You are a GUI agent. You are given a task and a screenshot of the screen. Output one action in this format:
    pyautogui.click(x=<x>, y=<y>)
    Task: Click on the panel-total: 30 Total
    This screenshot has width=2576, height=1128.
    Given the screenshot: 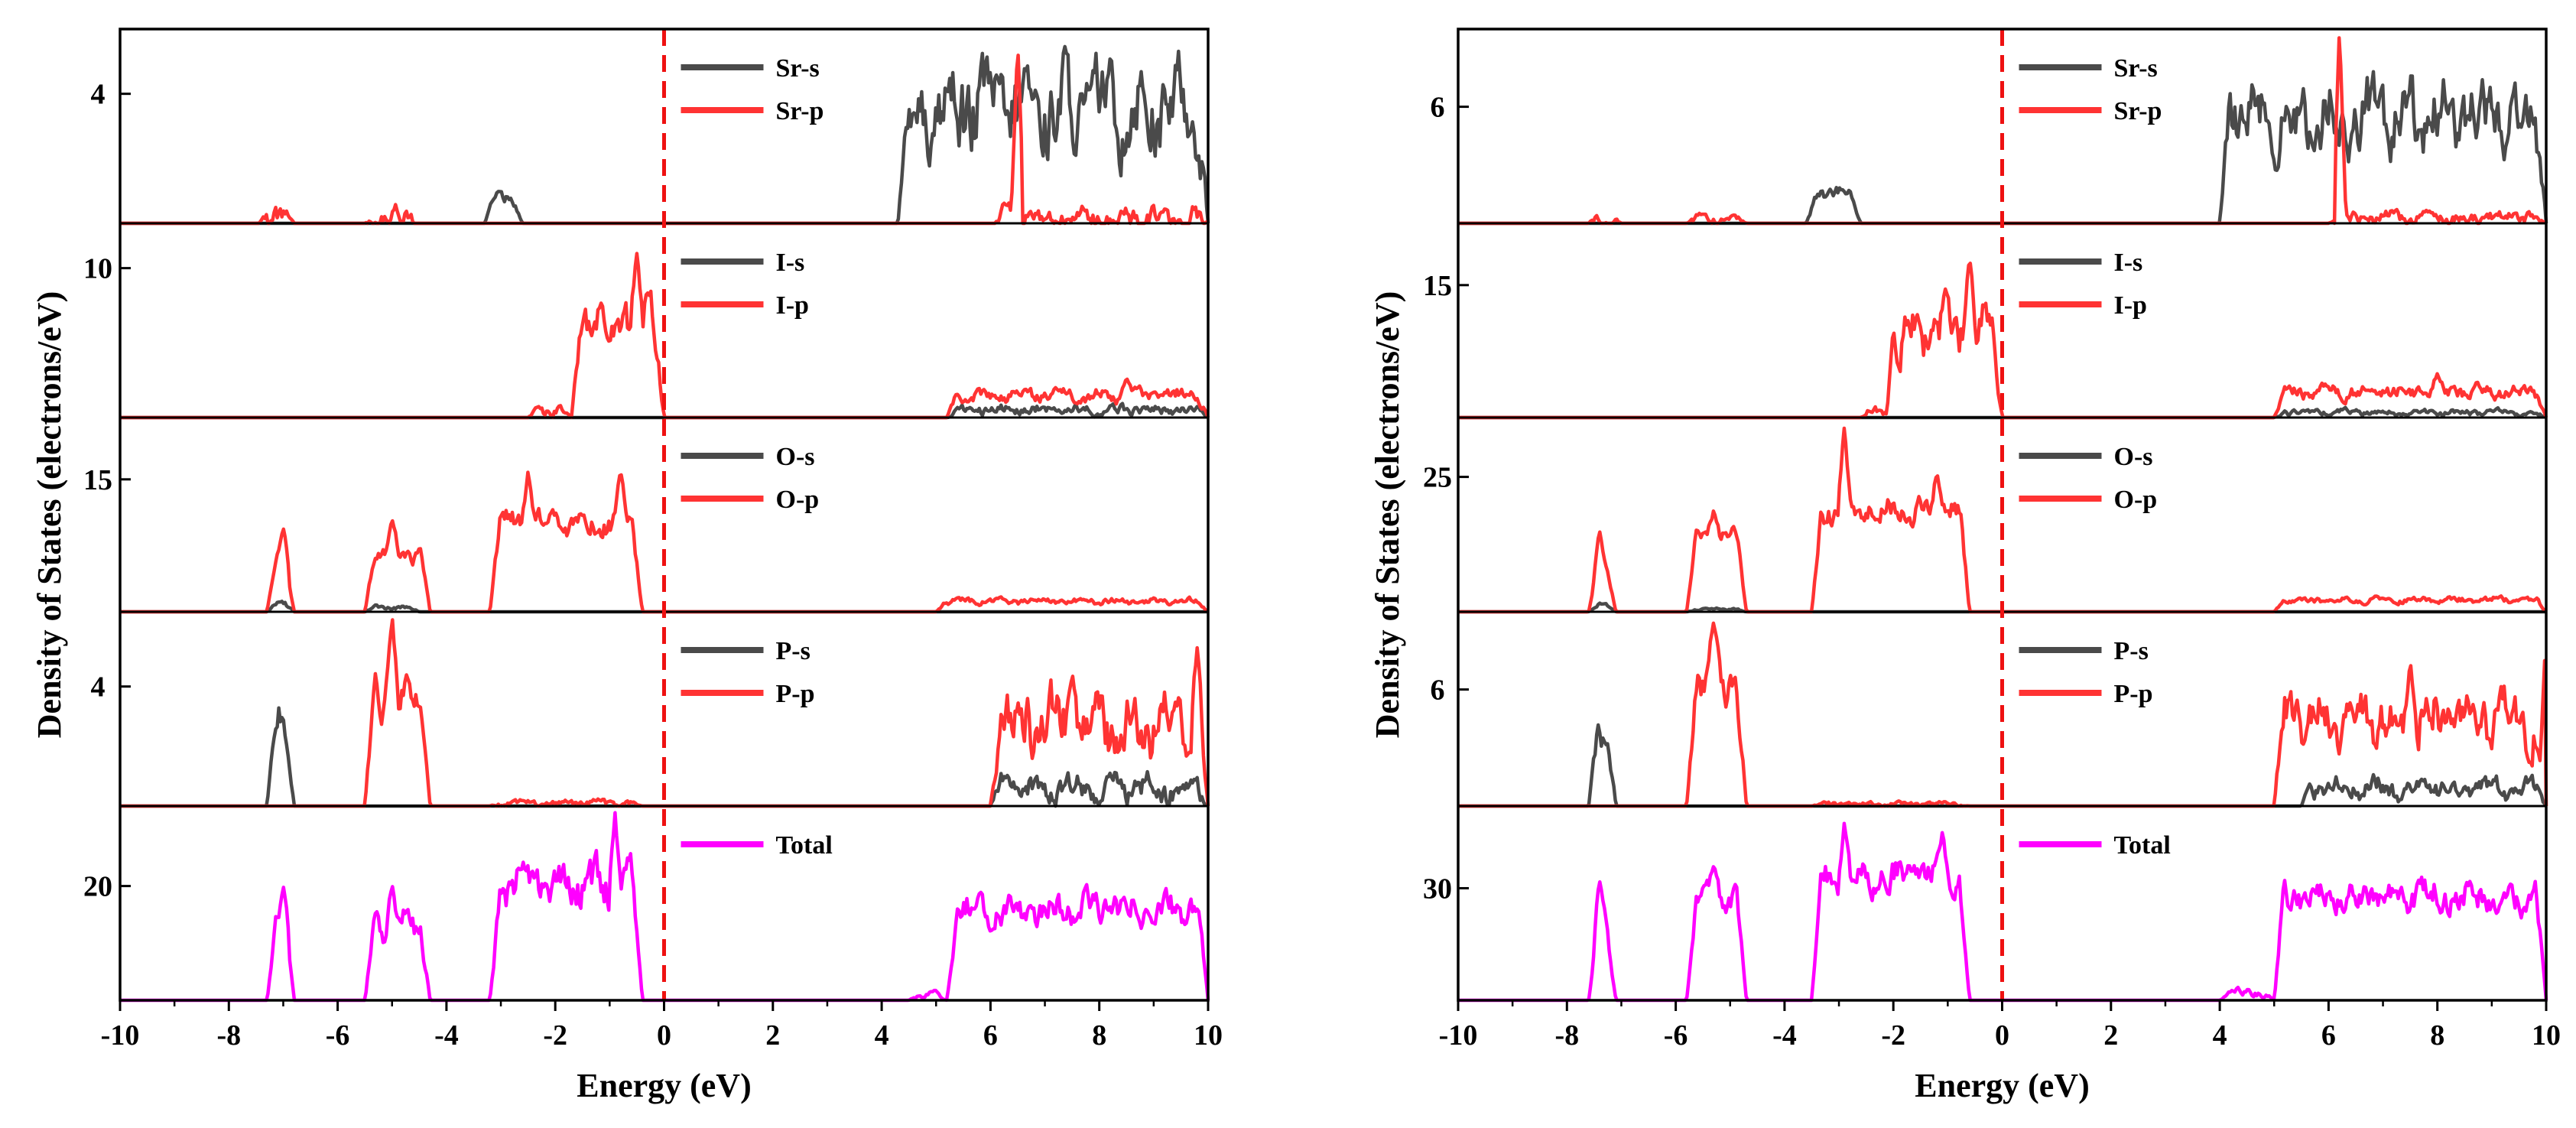 What is the action you would take?
    pyautogui.click(x=1986, y=912)
    